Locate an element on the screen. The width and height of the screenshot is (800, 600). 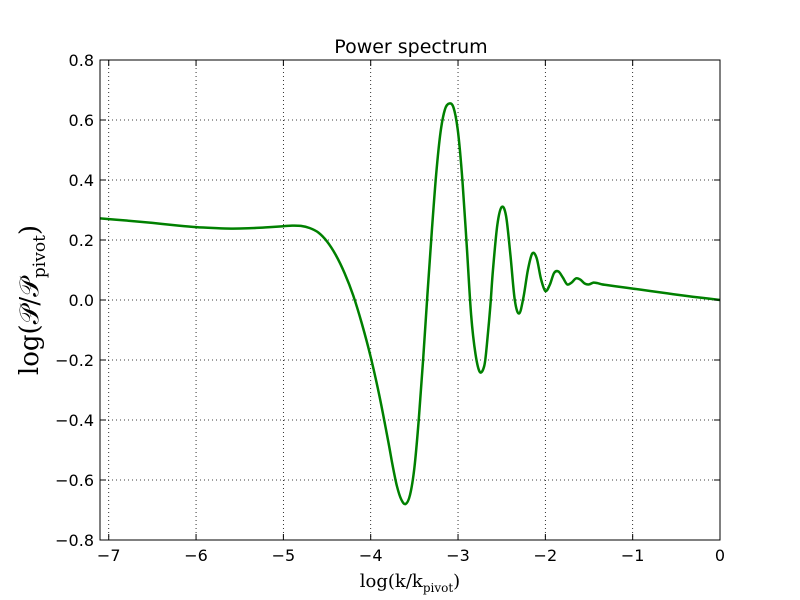
y-tick-label: 0.0 is located at coordinates (81, 300).